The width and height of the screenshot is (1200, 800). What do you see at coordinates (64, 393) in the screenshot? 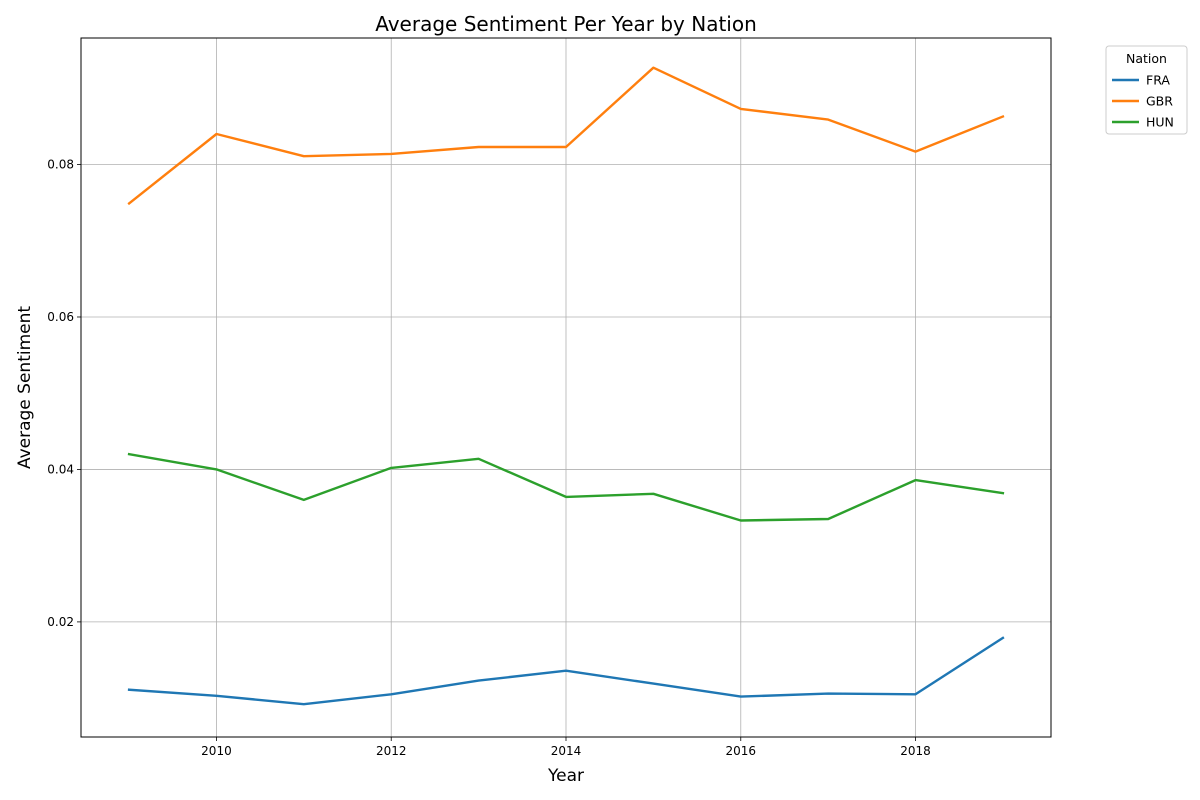
I see `y-axis-ticks: 0.02 0.04 0.06 0.08` at bounding box center [64, 393].